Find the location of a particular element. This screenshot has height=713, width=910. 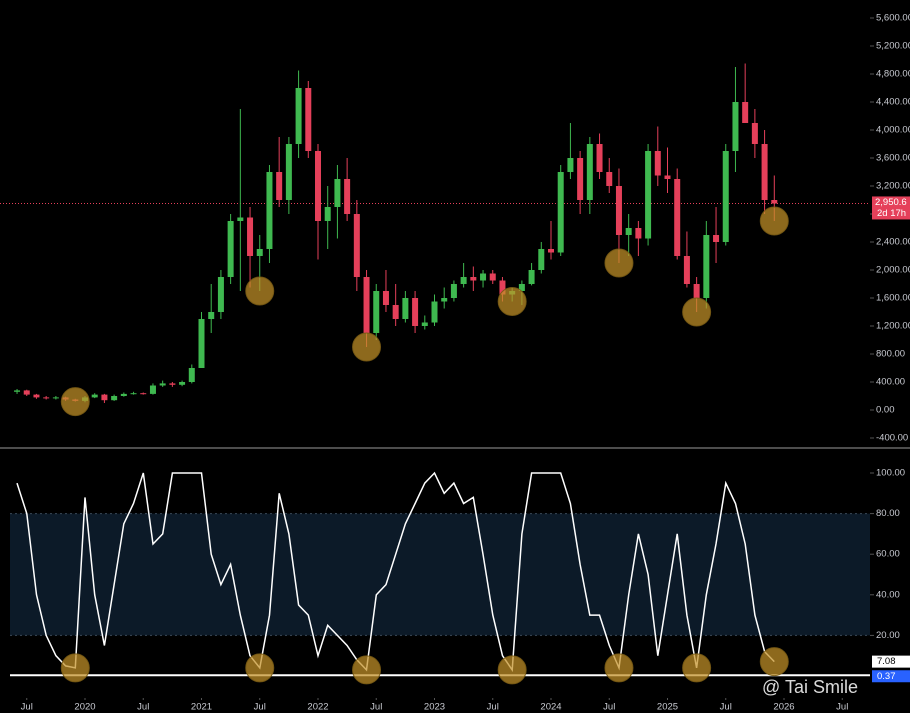

y-tick-label: -400.00 is located at coordinates (892, 438).